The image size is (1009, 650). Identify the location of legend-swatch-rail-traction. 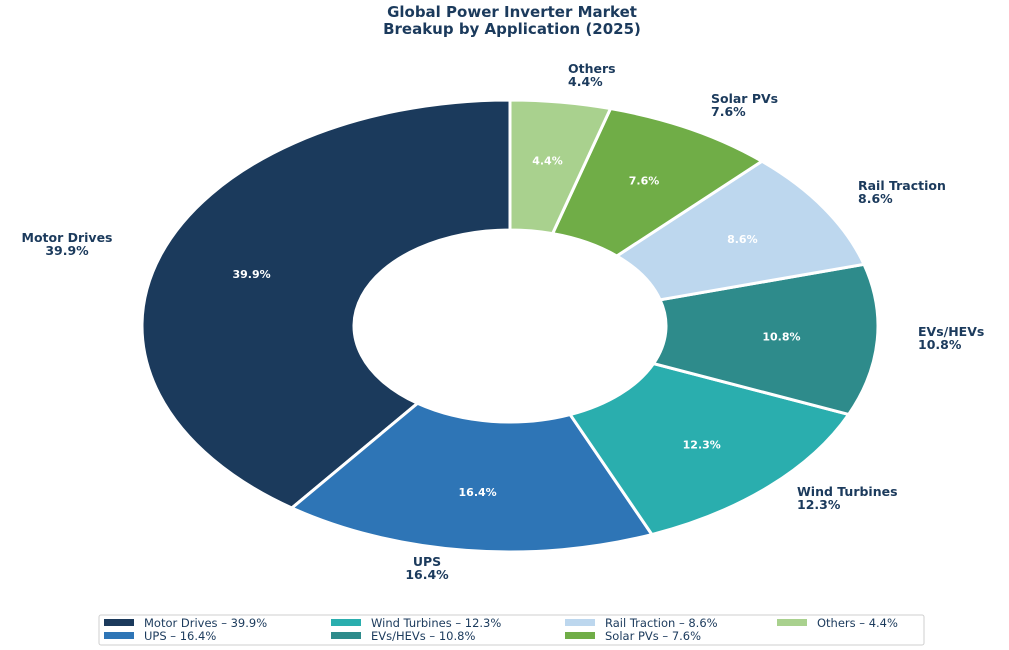
(580, 622).